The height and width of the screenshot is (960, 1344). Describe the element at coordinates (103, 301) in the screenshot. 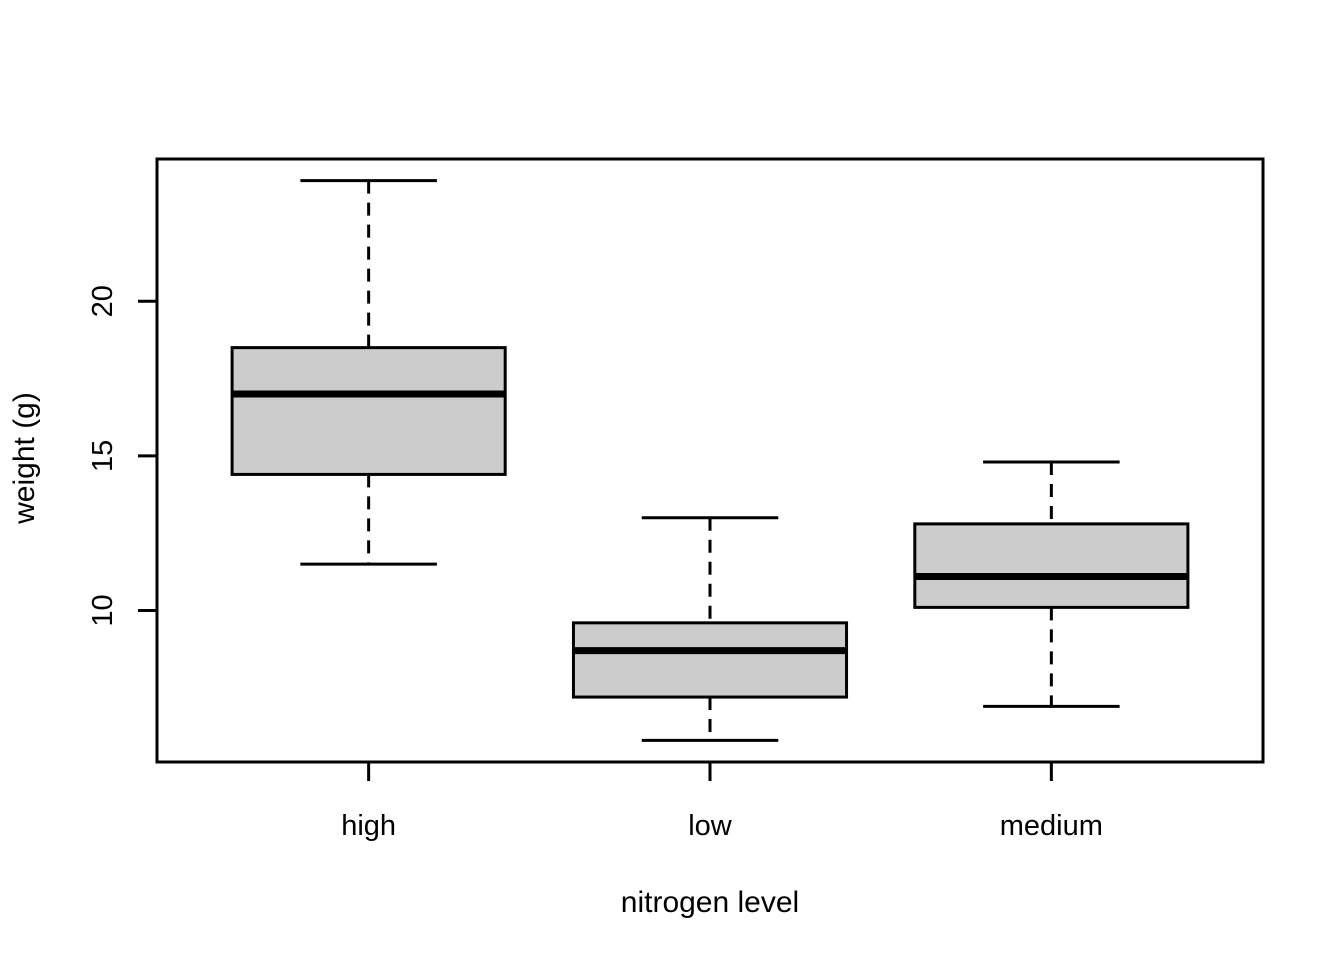

I see `y-tick-label-20: 20` at that location.